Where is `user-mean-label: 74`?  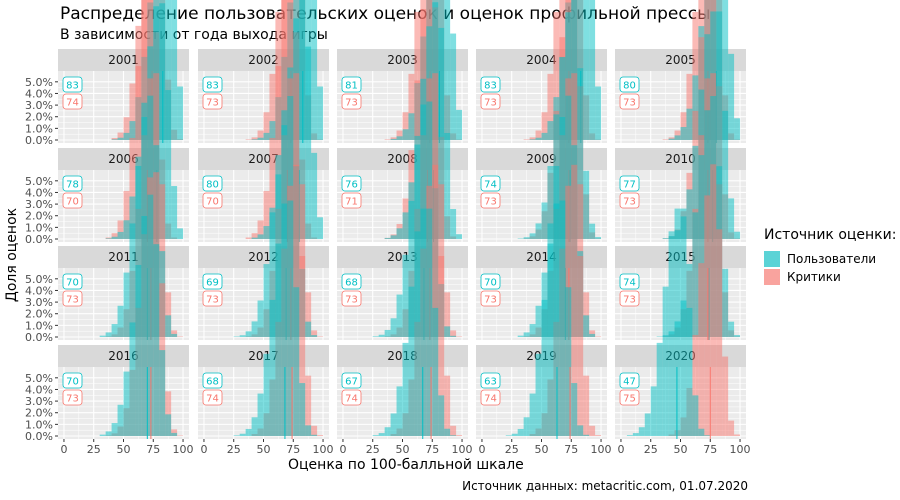 user-mean-label: 74 is located at coordinates (490, 185).